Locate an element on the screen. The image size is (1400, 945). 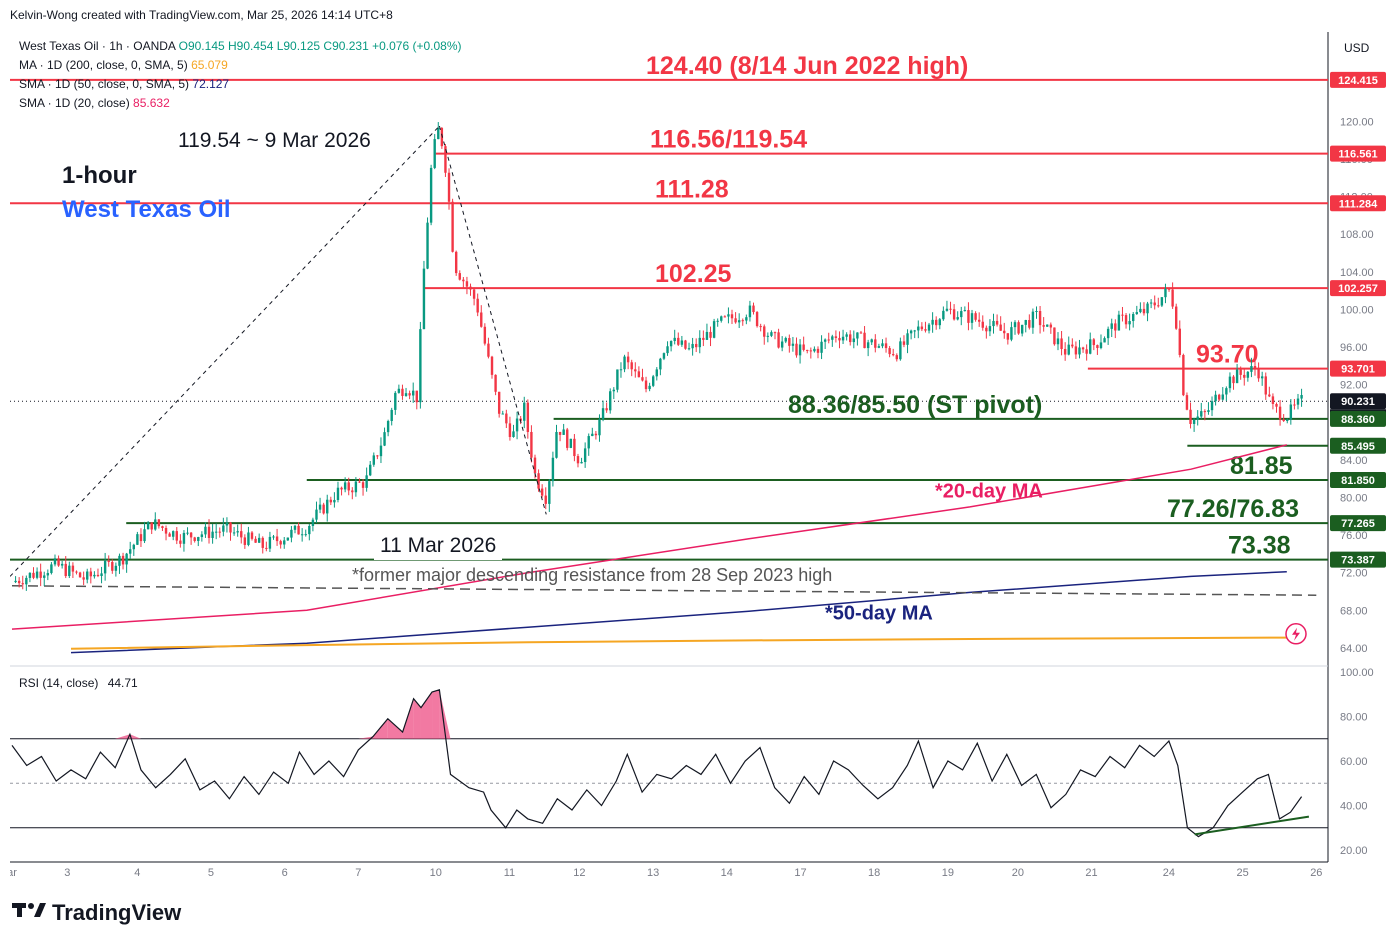
legend-ma200: MA · 1D (200, close, 0, SMA, 5) 65.079 is located at coordinates (123, 65).